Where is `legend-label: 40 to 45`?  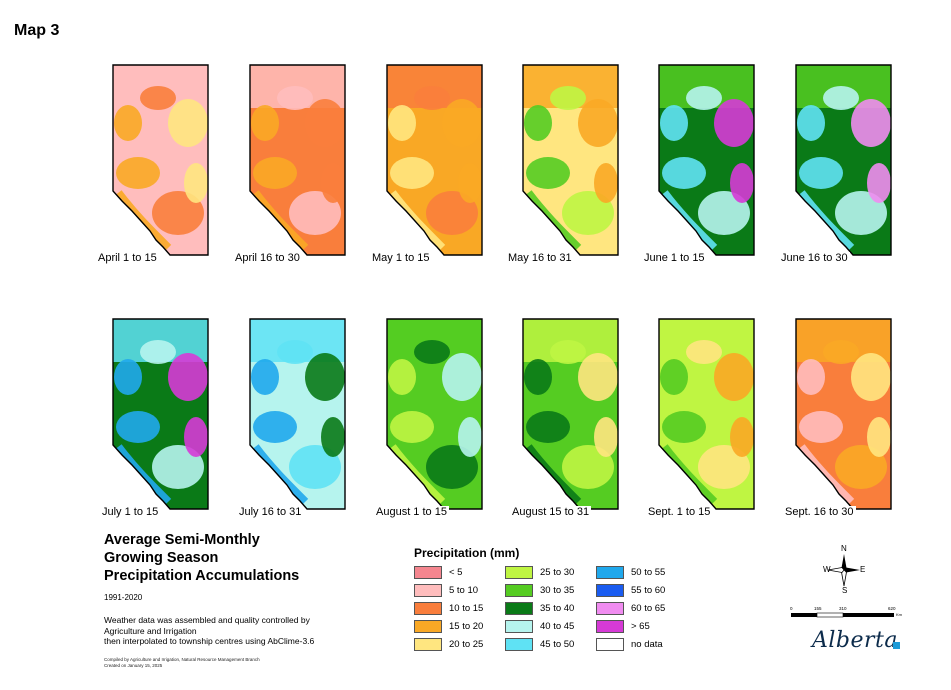 legend-label: 40 to 45 is located at coordinates (557, 626).